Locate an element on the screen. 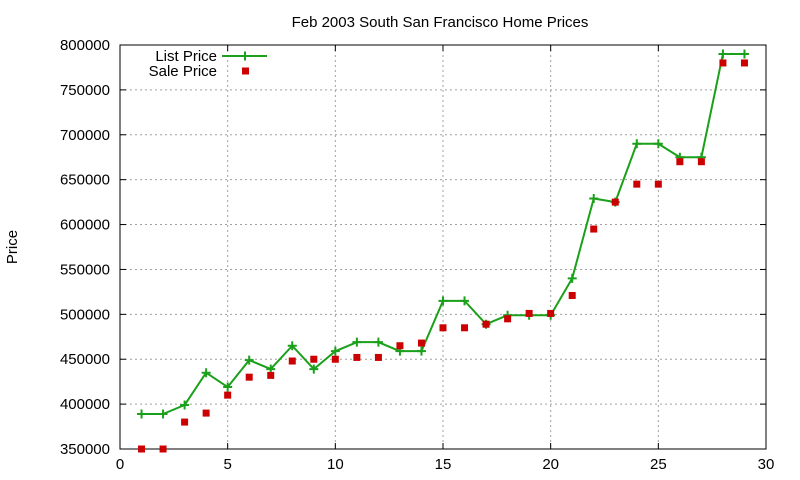  y-tick-label: 550000 is located at coordinates (85, 269).